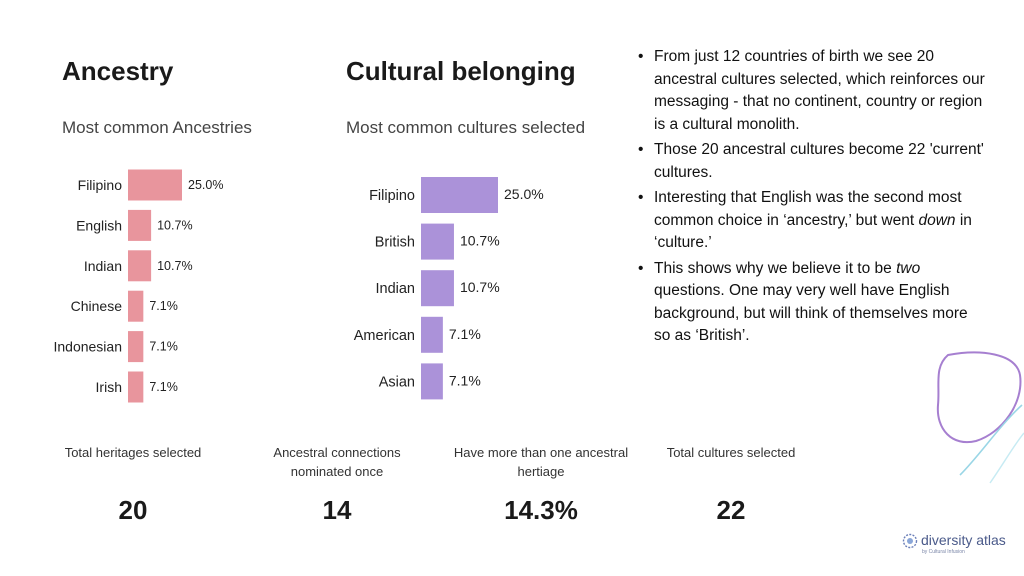 The height and width of the screenshot is (576, 1024). Describe the element at coordinates (397, 382) in the screenshot. I see `category-label: Asian` at that location.